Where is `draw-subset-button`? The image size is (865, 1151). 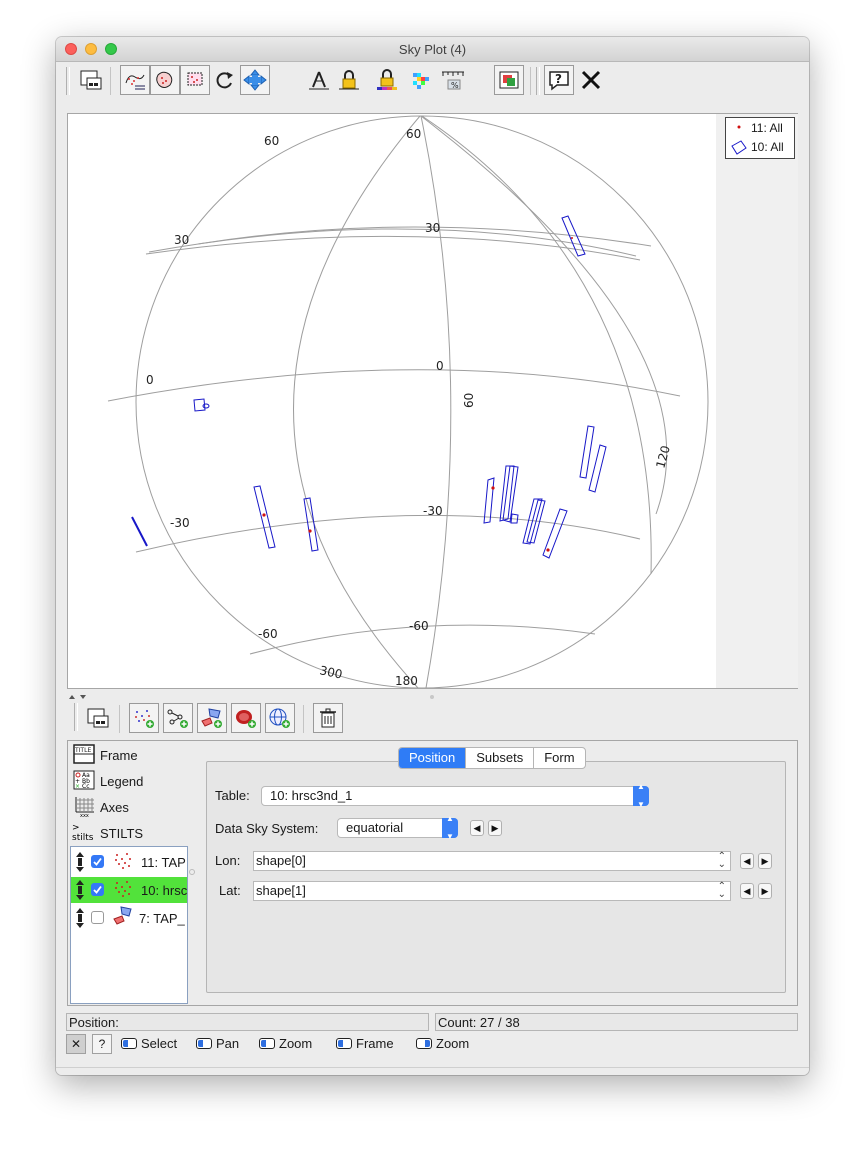 draw-subset-button is located at coordinates (135, 80).